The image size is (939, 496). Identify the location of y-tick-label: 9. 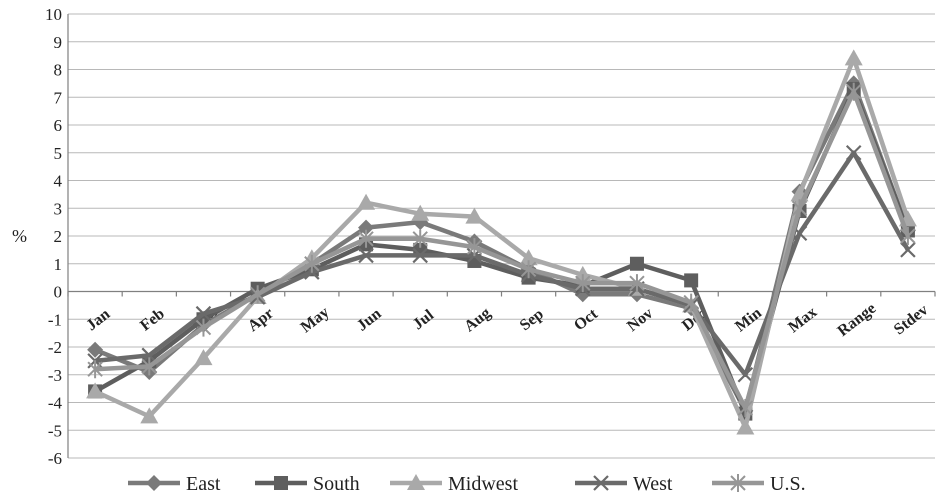
(58, 42).